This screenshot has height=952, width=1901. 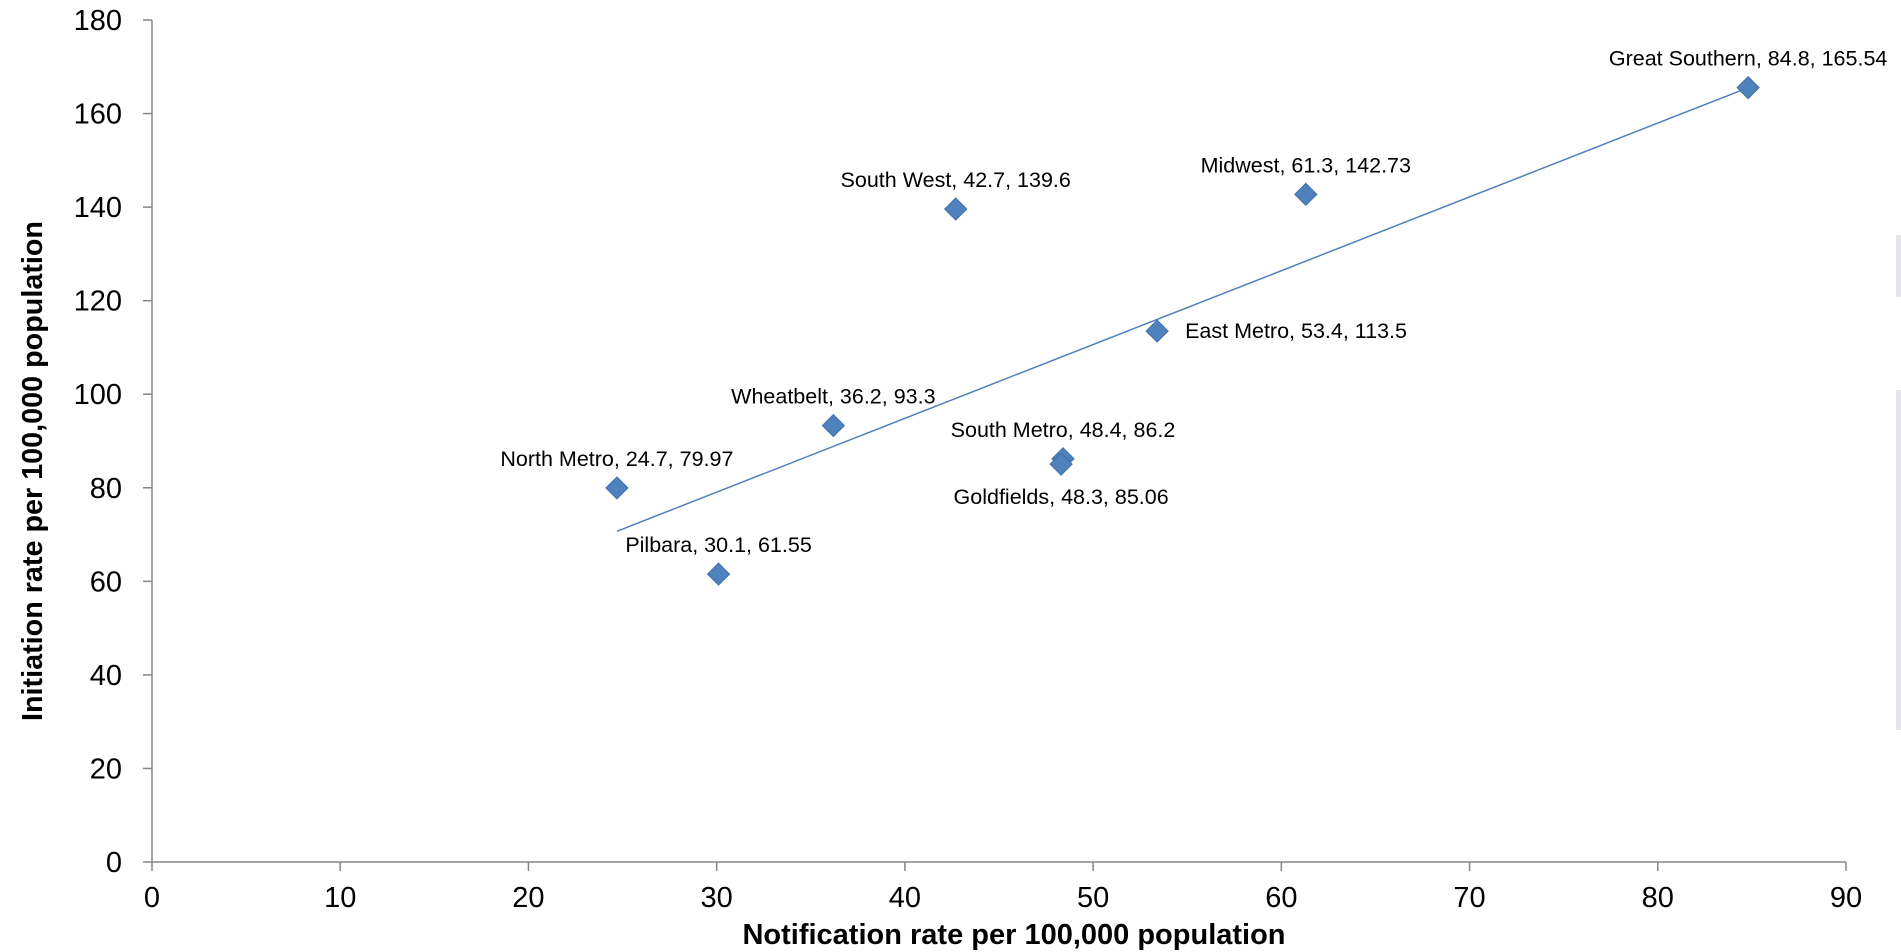 I want to click on data-label-pilbara: Pilbara, 30.1, 61.55, so click(x=718, y=545).